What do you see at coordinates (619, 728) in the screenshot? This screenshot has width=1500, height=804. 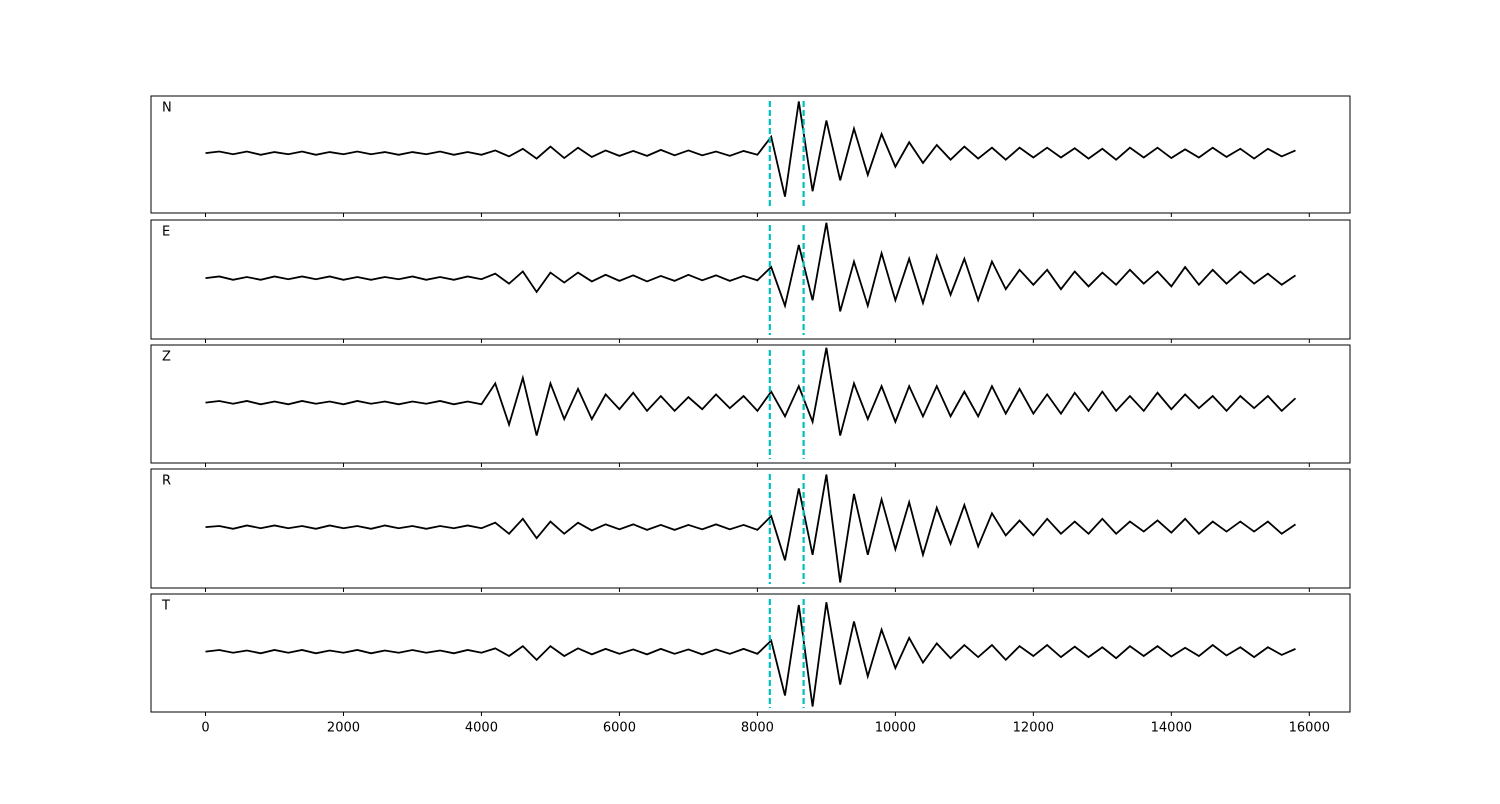 I see `x-tick-label: 6000` at bounding box center [619, 728].